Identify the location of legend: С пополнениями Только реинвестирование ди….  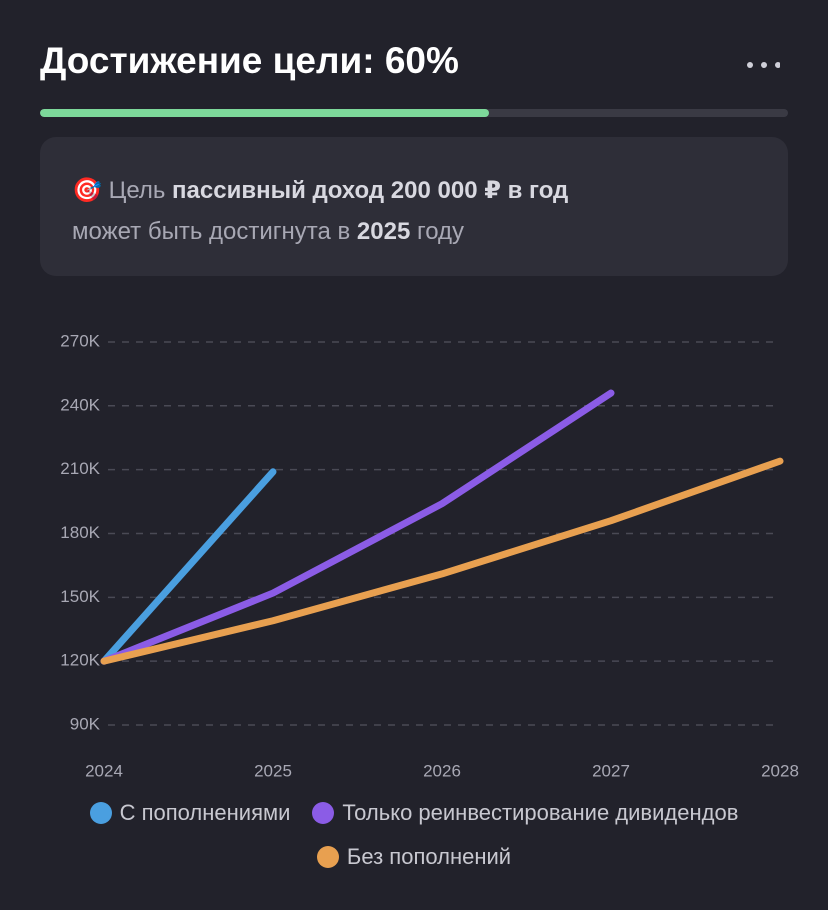
(414, 835).